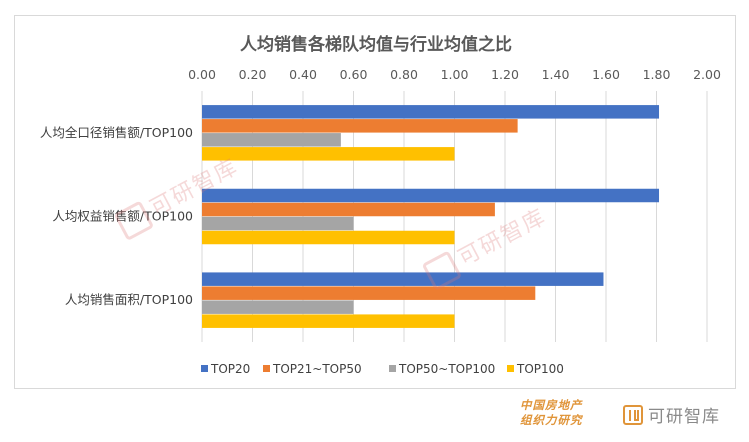 This screenshot has height=442, width=749. What do you see at coordinates (404, 74) in the screenshot?
I see `x-tick-label: 0.80` at bounding box center [404, 74].